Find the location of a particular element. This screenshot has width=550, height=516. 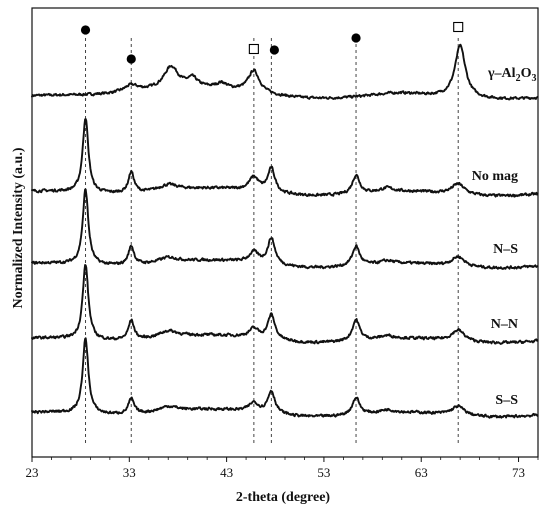

y-axis-title: Normalized Intensity (a.u.) is located at coordinates (18, 227).